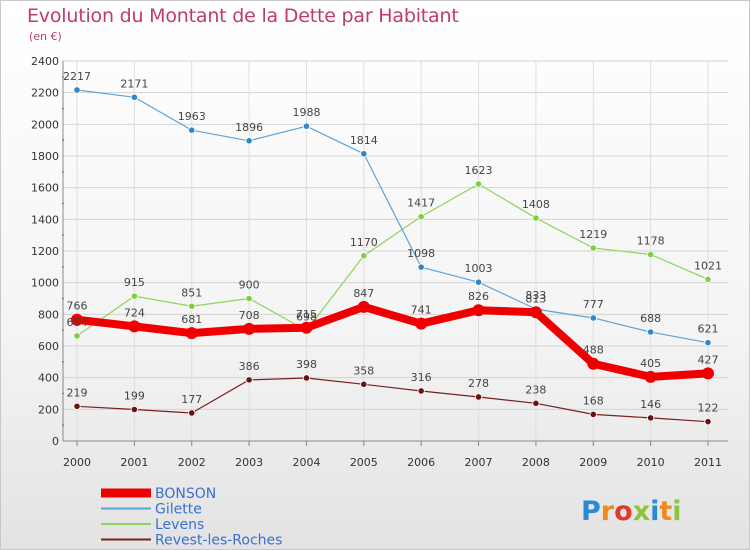 The width and height of the screenshot is (750, 550). Describe the element at coordinates (48, 378) in the screenshot. I see `y-tick-label: 400` at that location.